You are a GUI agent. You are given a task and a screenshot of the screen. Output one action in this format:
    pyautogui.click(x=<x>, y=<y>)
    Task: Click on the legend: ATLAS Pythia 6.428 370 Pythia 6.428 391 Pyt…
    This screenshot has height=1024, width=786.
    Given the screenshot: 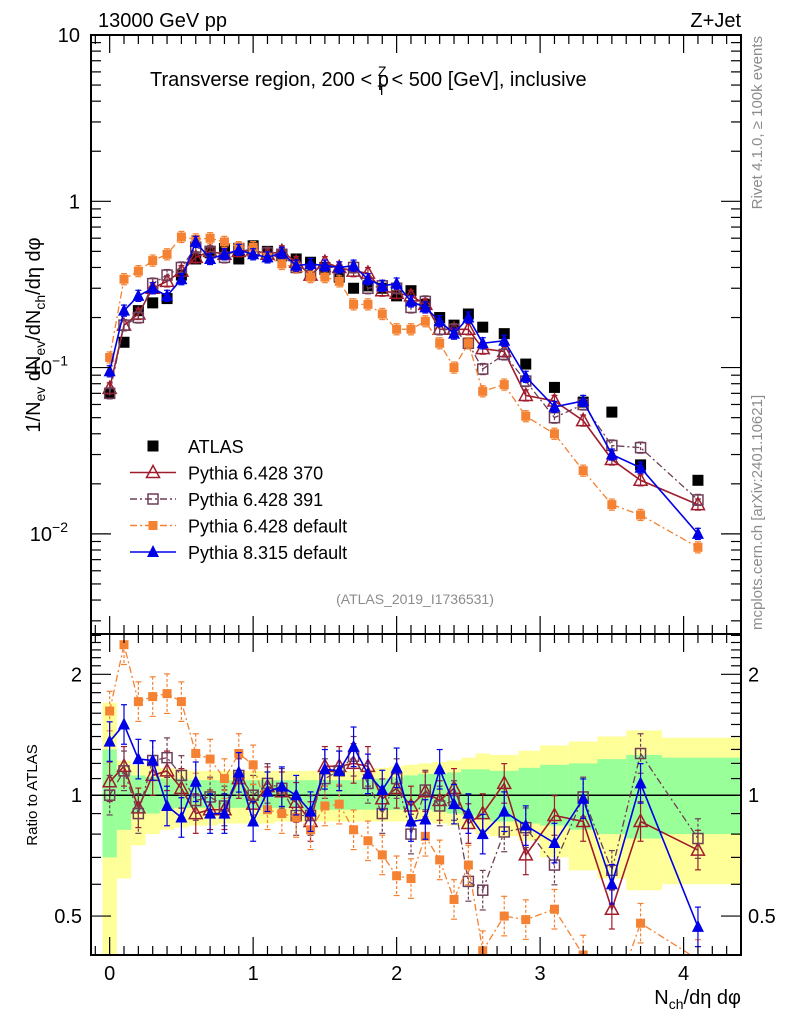 What is the action you would take?
    pyautogui.click(x=238, y=500)
    